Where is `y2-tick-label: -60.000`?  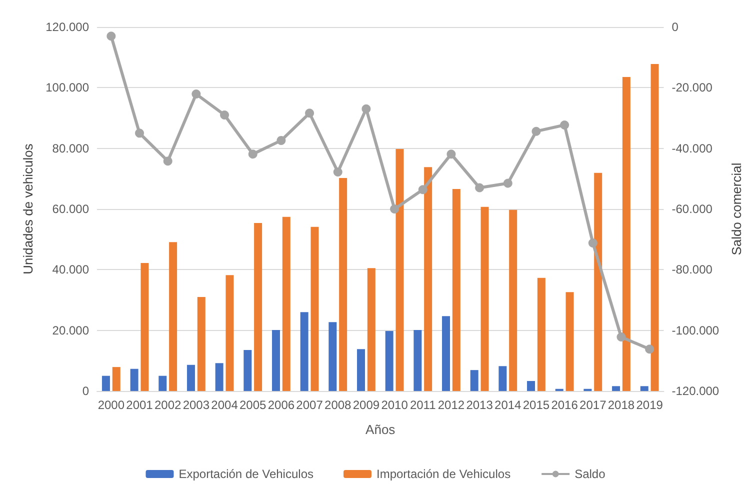
y2-tick-label: -60.000 is located at coordinates (692, 209).